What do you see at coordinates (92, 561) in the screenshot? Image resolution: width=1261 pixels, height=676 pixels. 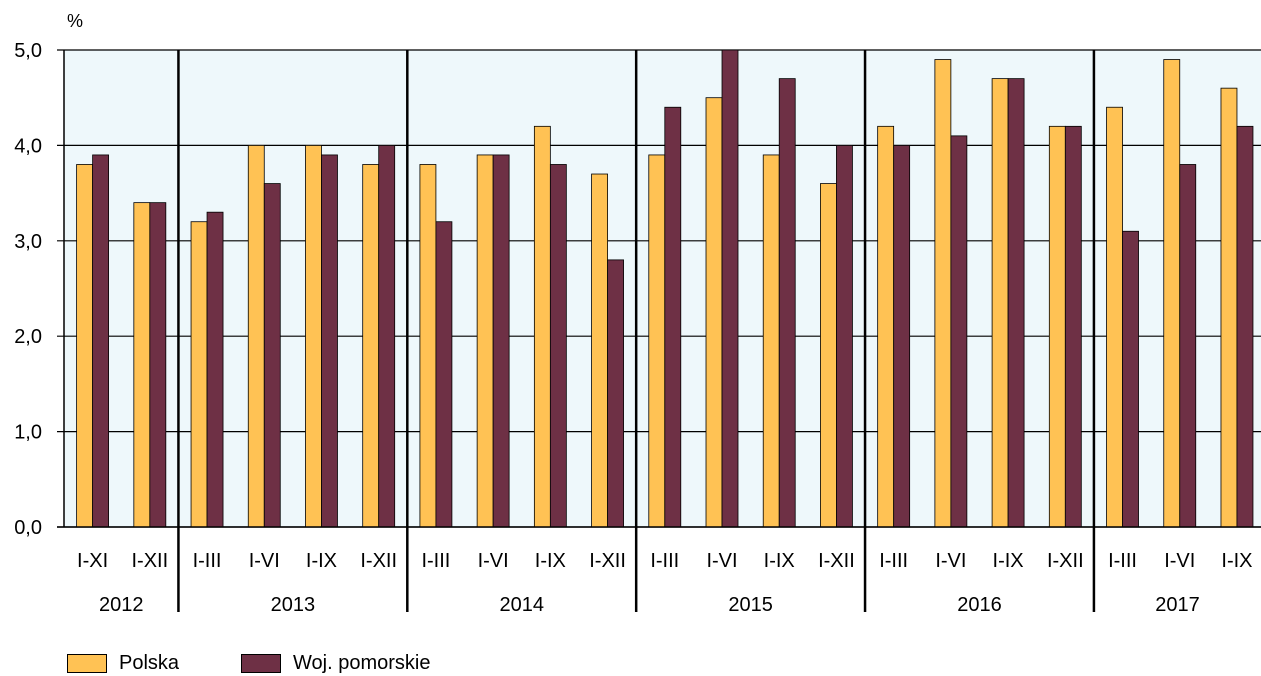 I see `x-tick-label: I-XI` at bounding box center [92, 561].